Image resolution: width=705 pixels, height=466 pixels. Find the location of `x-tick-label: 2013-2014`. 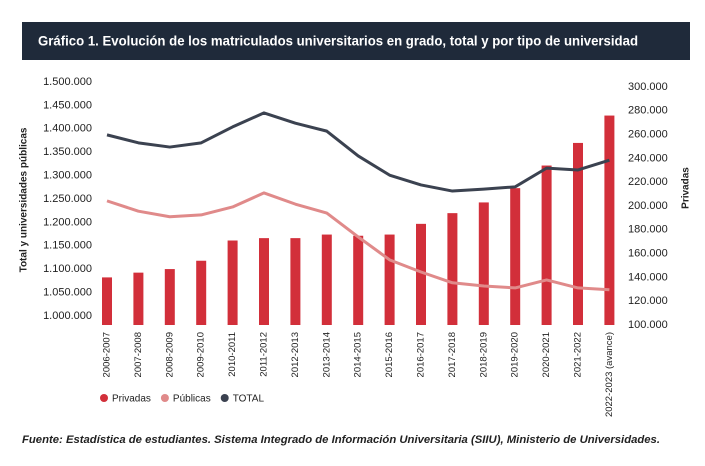

x-tick-label: 2013-2014 is located at coordinates (326, 354).